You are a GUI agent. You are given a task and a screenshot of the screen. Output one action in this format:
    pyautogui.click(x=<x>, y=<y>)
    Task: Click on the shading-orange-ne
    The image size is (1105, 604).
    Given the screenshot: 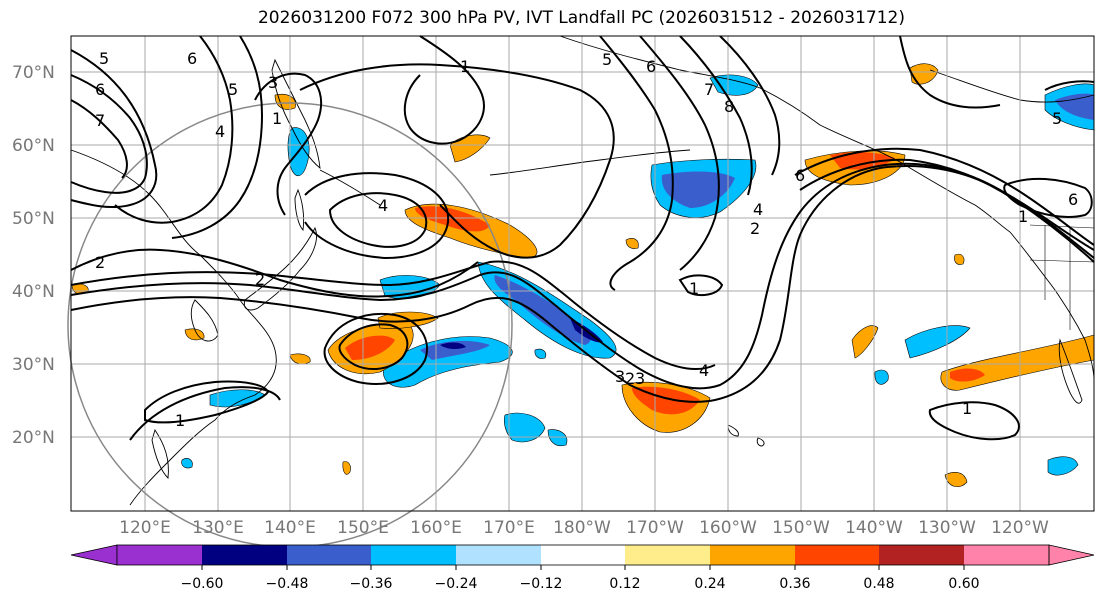 What is the action you would take?
    pyautogui.click(x=865, y=342)
    